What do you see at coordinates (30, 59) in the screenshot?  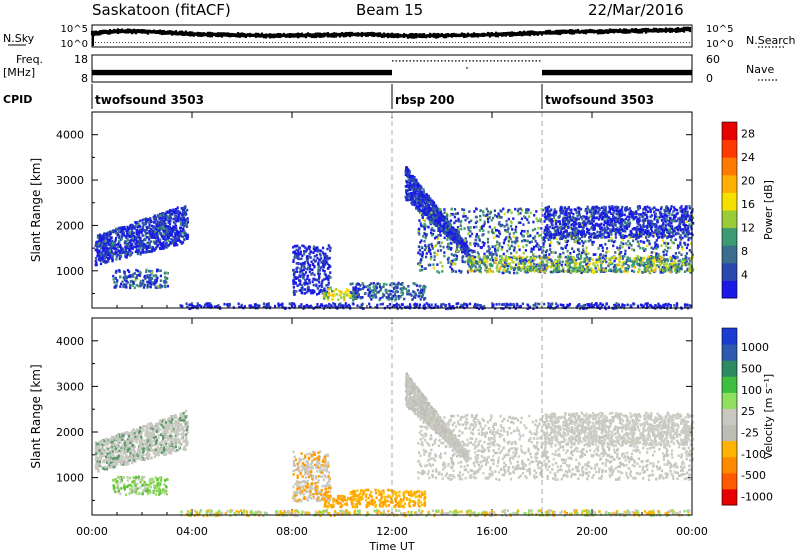 I see `freq-label: Freq.` at bounding box center [30, 59].